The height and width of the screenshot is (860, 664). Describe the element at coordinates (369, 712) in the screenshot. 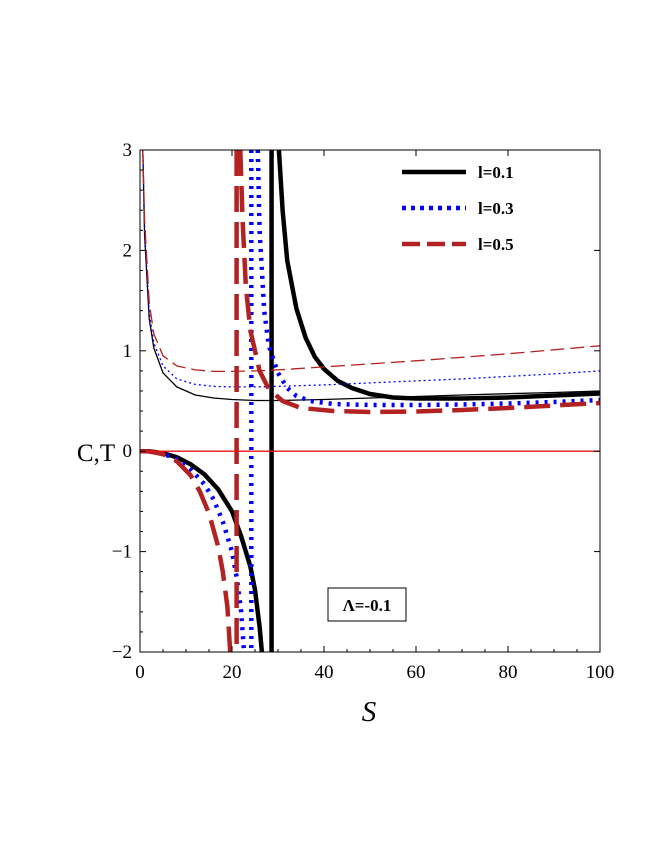

I see `x-axis-title: S` at that location.